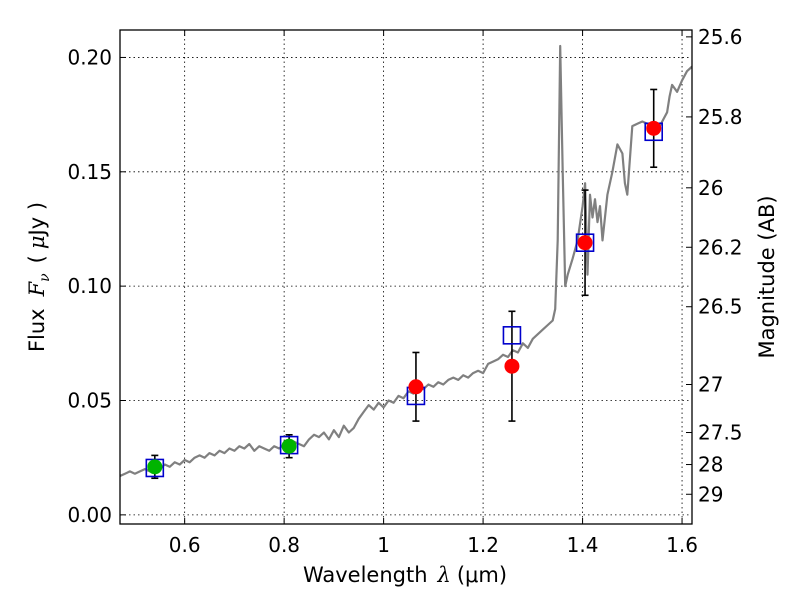  Describe the element at coordinates (710, 465) in the screenshot. I see `y2-tick-label: 28` at that location.